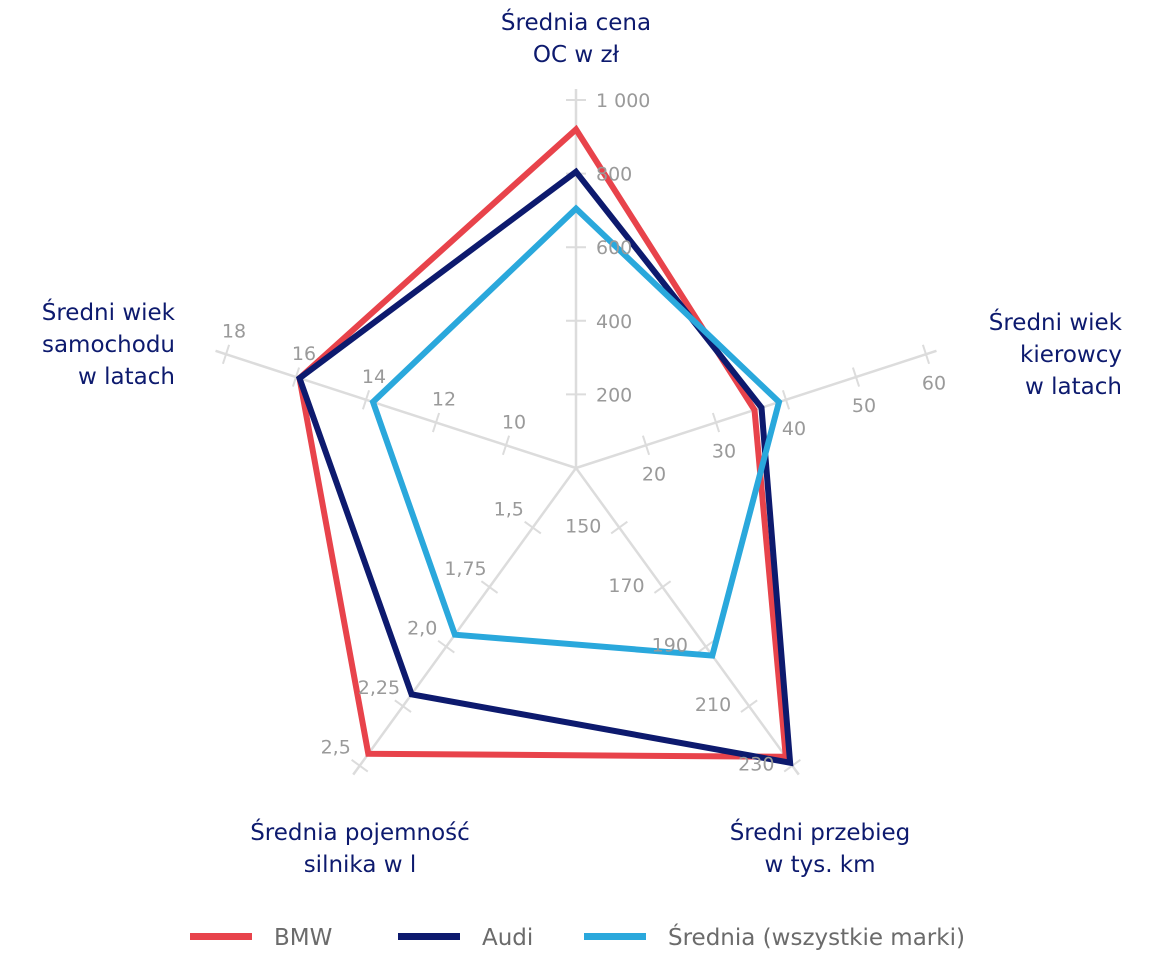 The image size is (1155, 961). What do you see at coordinates (756, 765) in the screenshot?
I see `tick-label: 230` at bounding box center [756, 765].